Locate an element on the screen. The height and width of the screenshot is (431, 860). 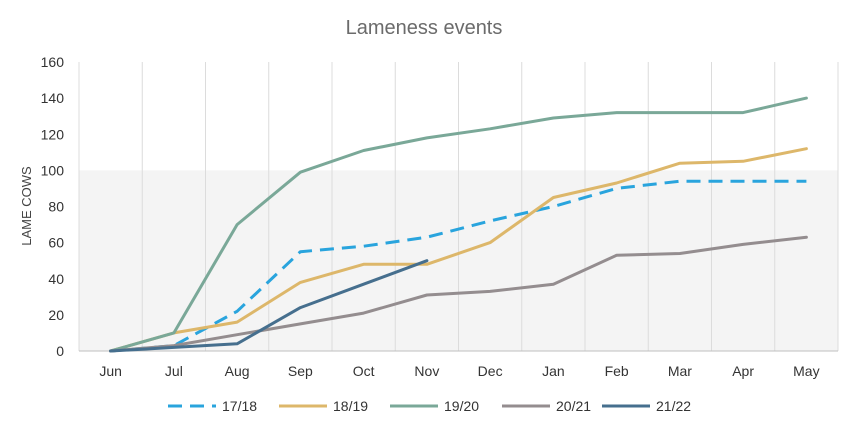
x-tick-labels: Jun Jul Aug Sep Oct Nov Dec Jan Feb Mar Apr May is located at coordinates (459, 371).